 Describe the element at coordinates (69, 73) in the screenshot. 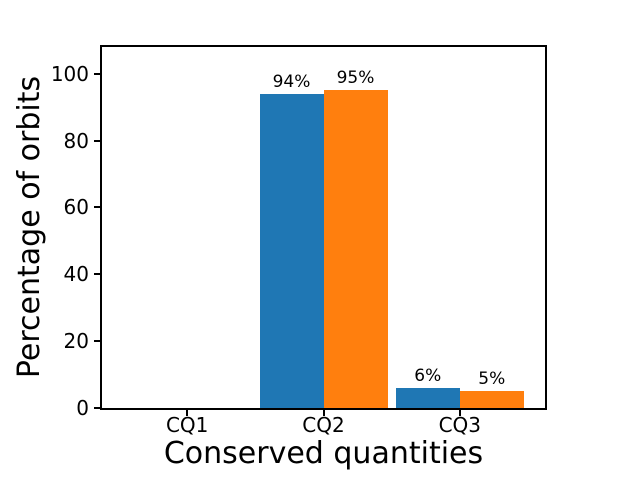

I see `y-tick-label: 100` at that location.